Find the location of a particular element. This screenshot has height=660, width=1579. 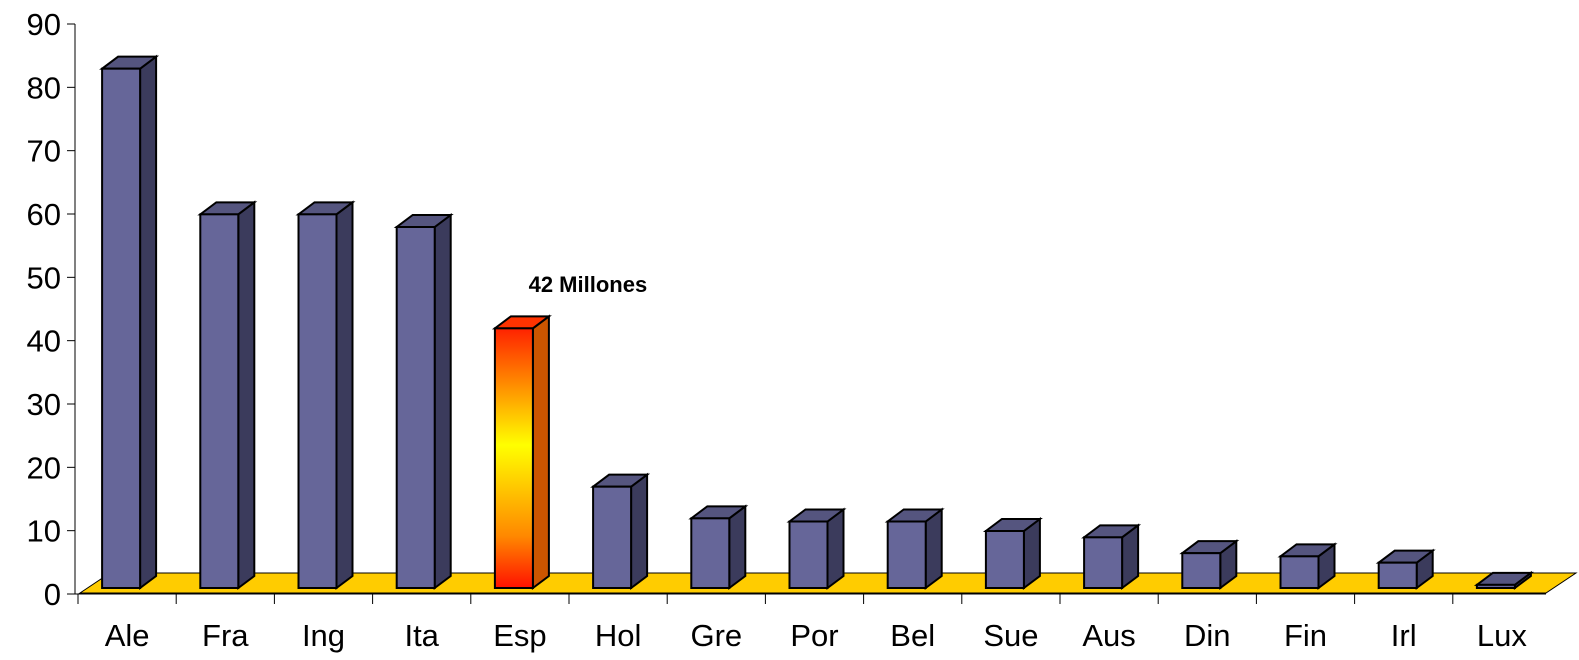

bar-sue is located at coordinates (1012, 553).